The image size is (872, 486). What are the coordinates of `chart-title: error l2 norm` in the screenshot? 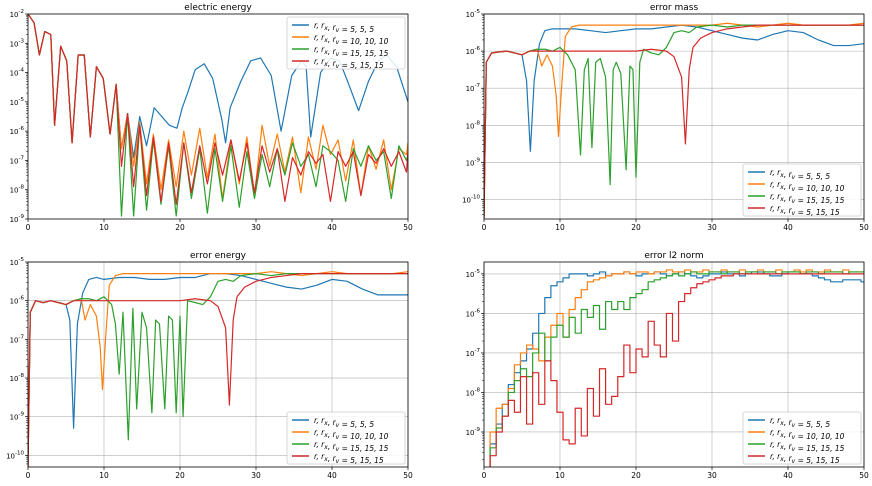 It's located at (673, 256).